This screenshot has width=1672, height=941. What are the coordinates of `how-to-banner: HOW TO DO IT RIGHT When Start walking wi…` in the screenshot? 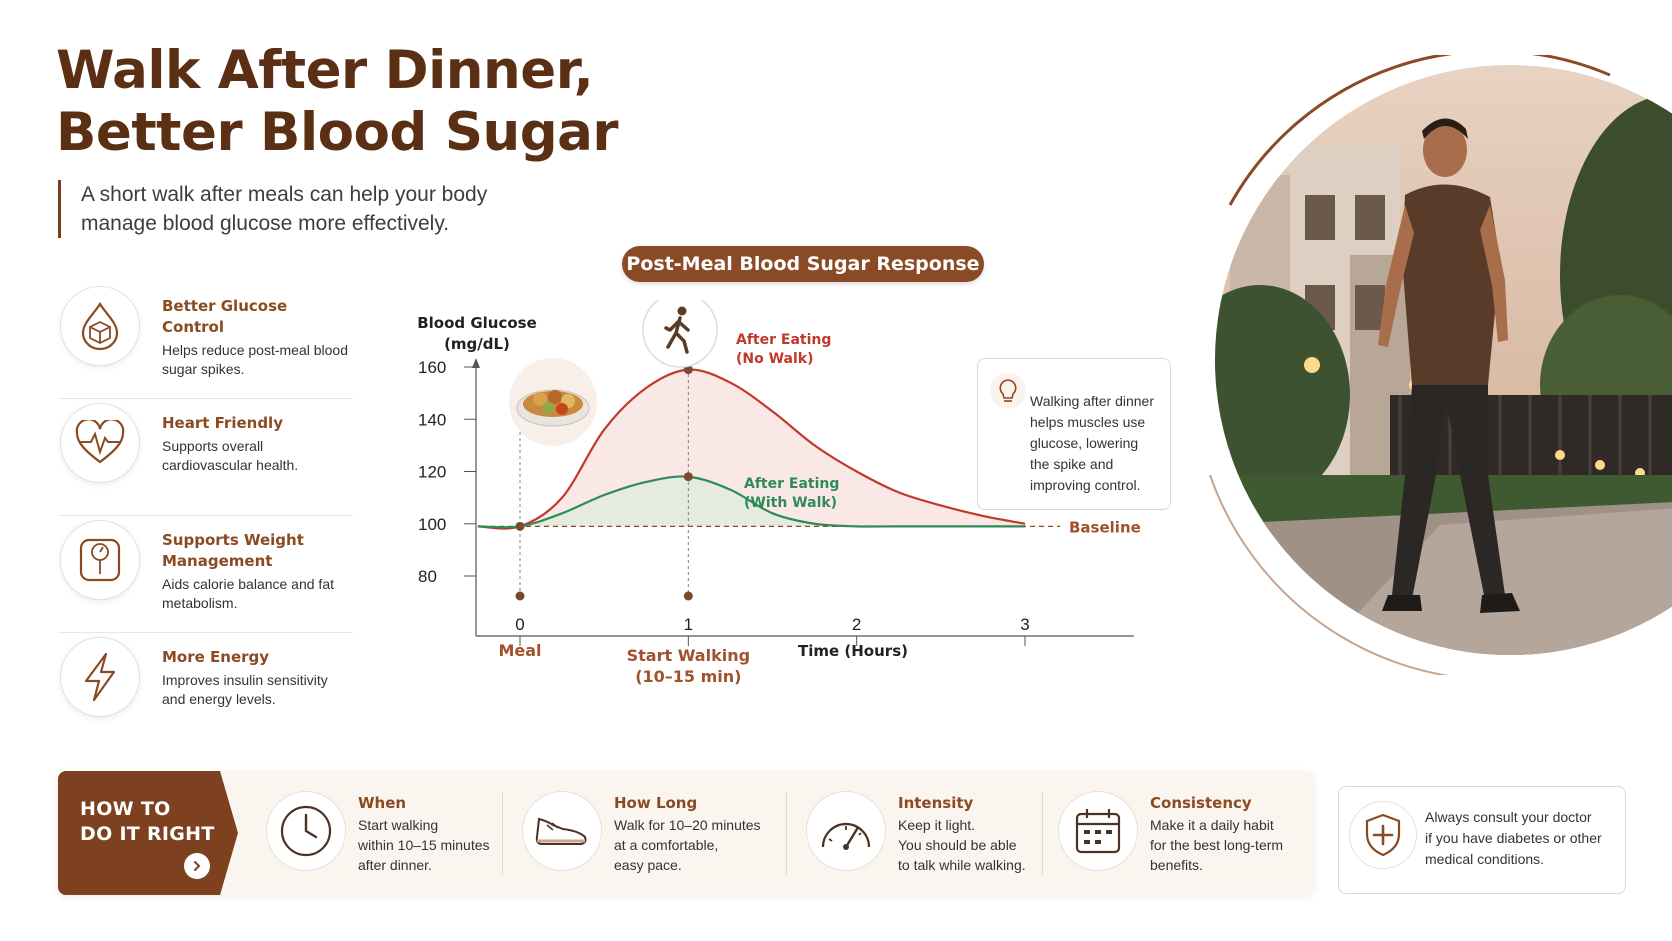 It's located at (686, 833).